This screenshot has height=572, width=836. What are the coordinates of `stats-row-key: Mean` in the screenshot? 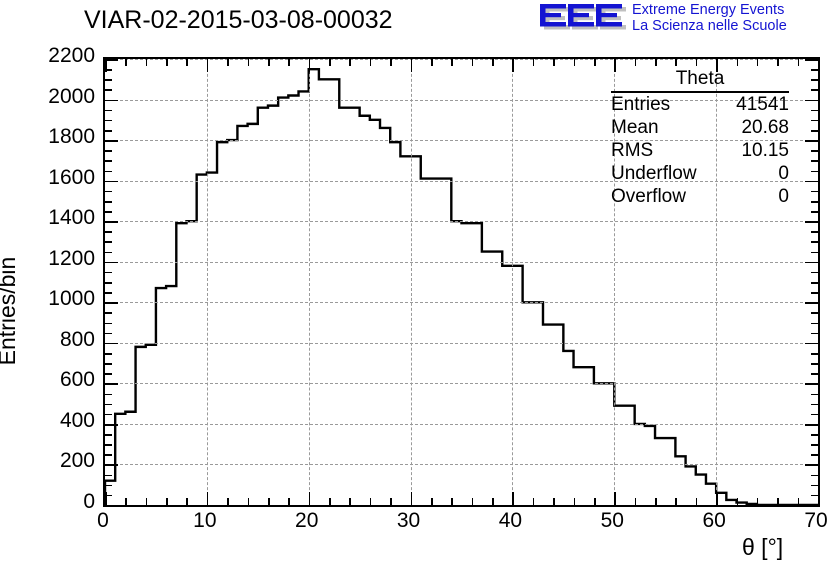 It's located at (635, 127).